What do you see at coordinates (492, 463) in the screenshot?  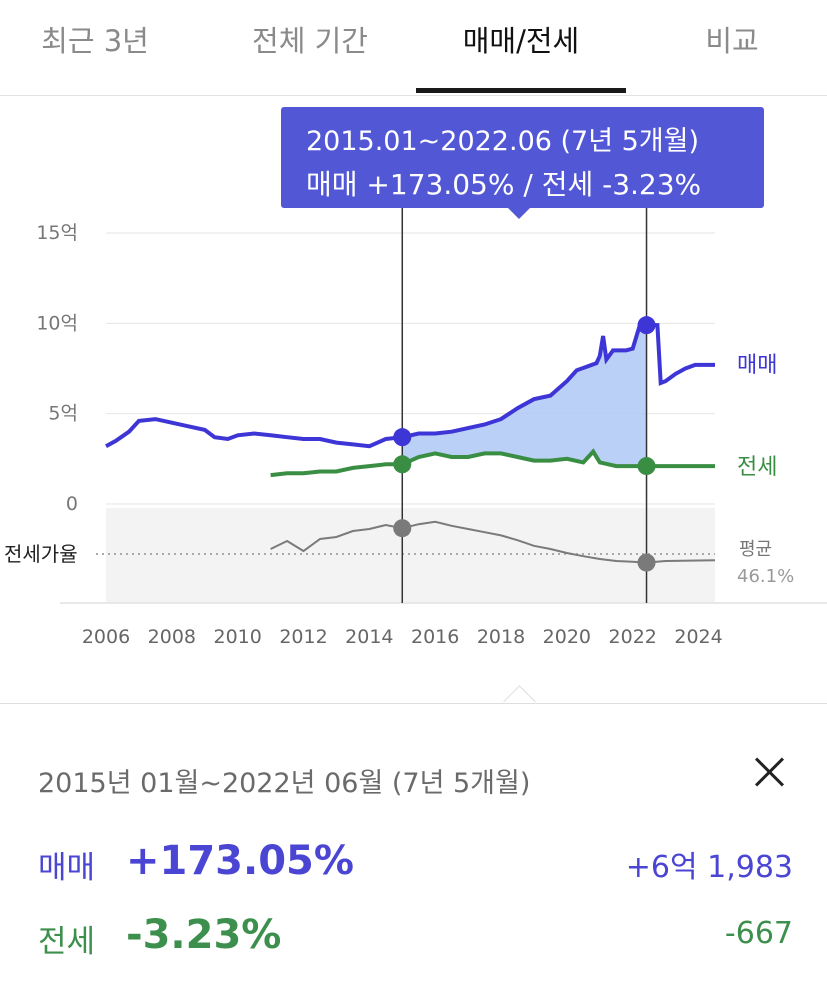 I see `series-line-jeonse` at bounding box center [492, 463].